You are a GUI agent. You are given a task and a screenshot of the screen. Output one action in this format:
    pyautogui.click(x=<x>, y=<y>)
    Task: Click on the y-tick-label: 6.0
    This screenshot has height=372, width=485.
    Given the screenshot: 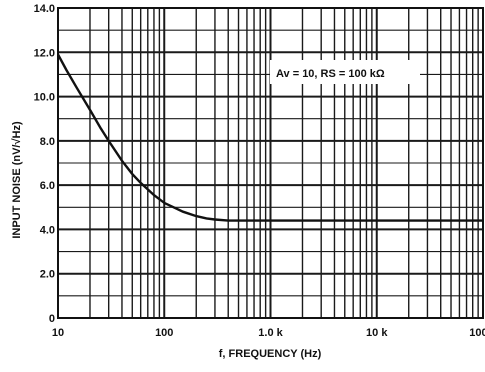 What is the action you would take?
    pyautogui.click(x=47, y=186)
    